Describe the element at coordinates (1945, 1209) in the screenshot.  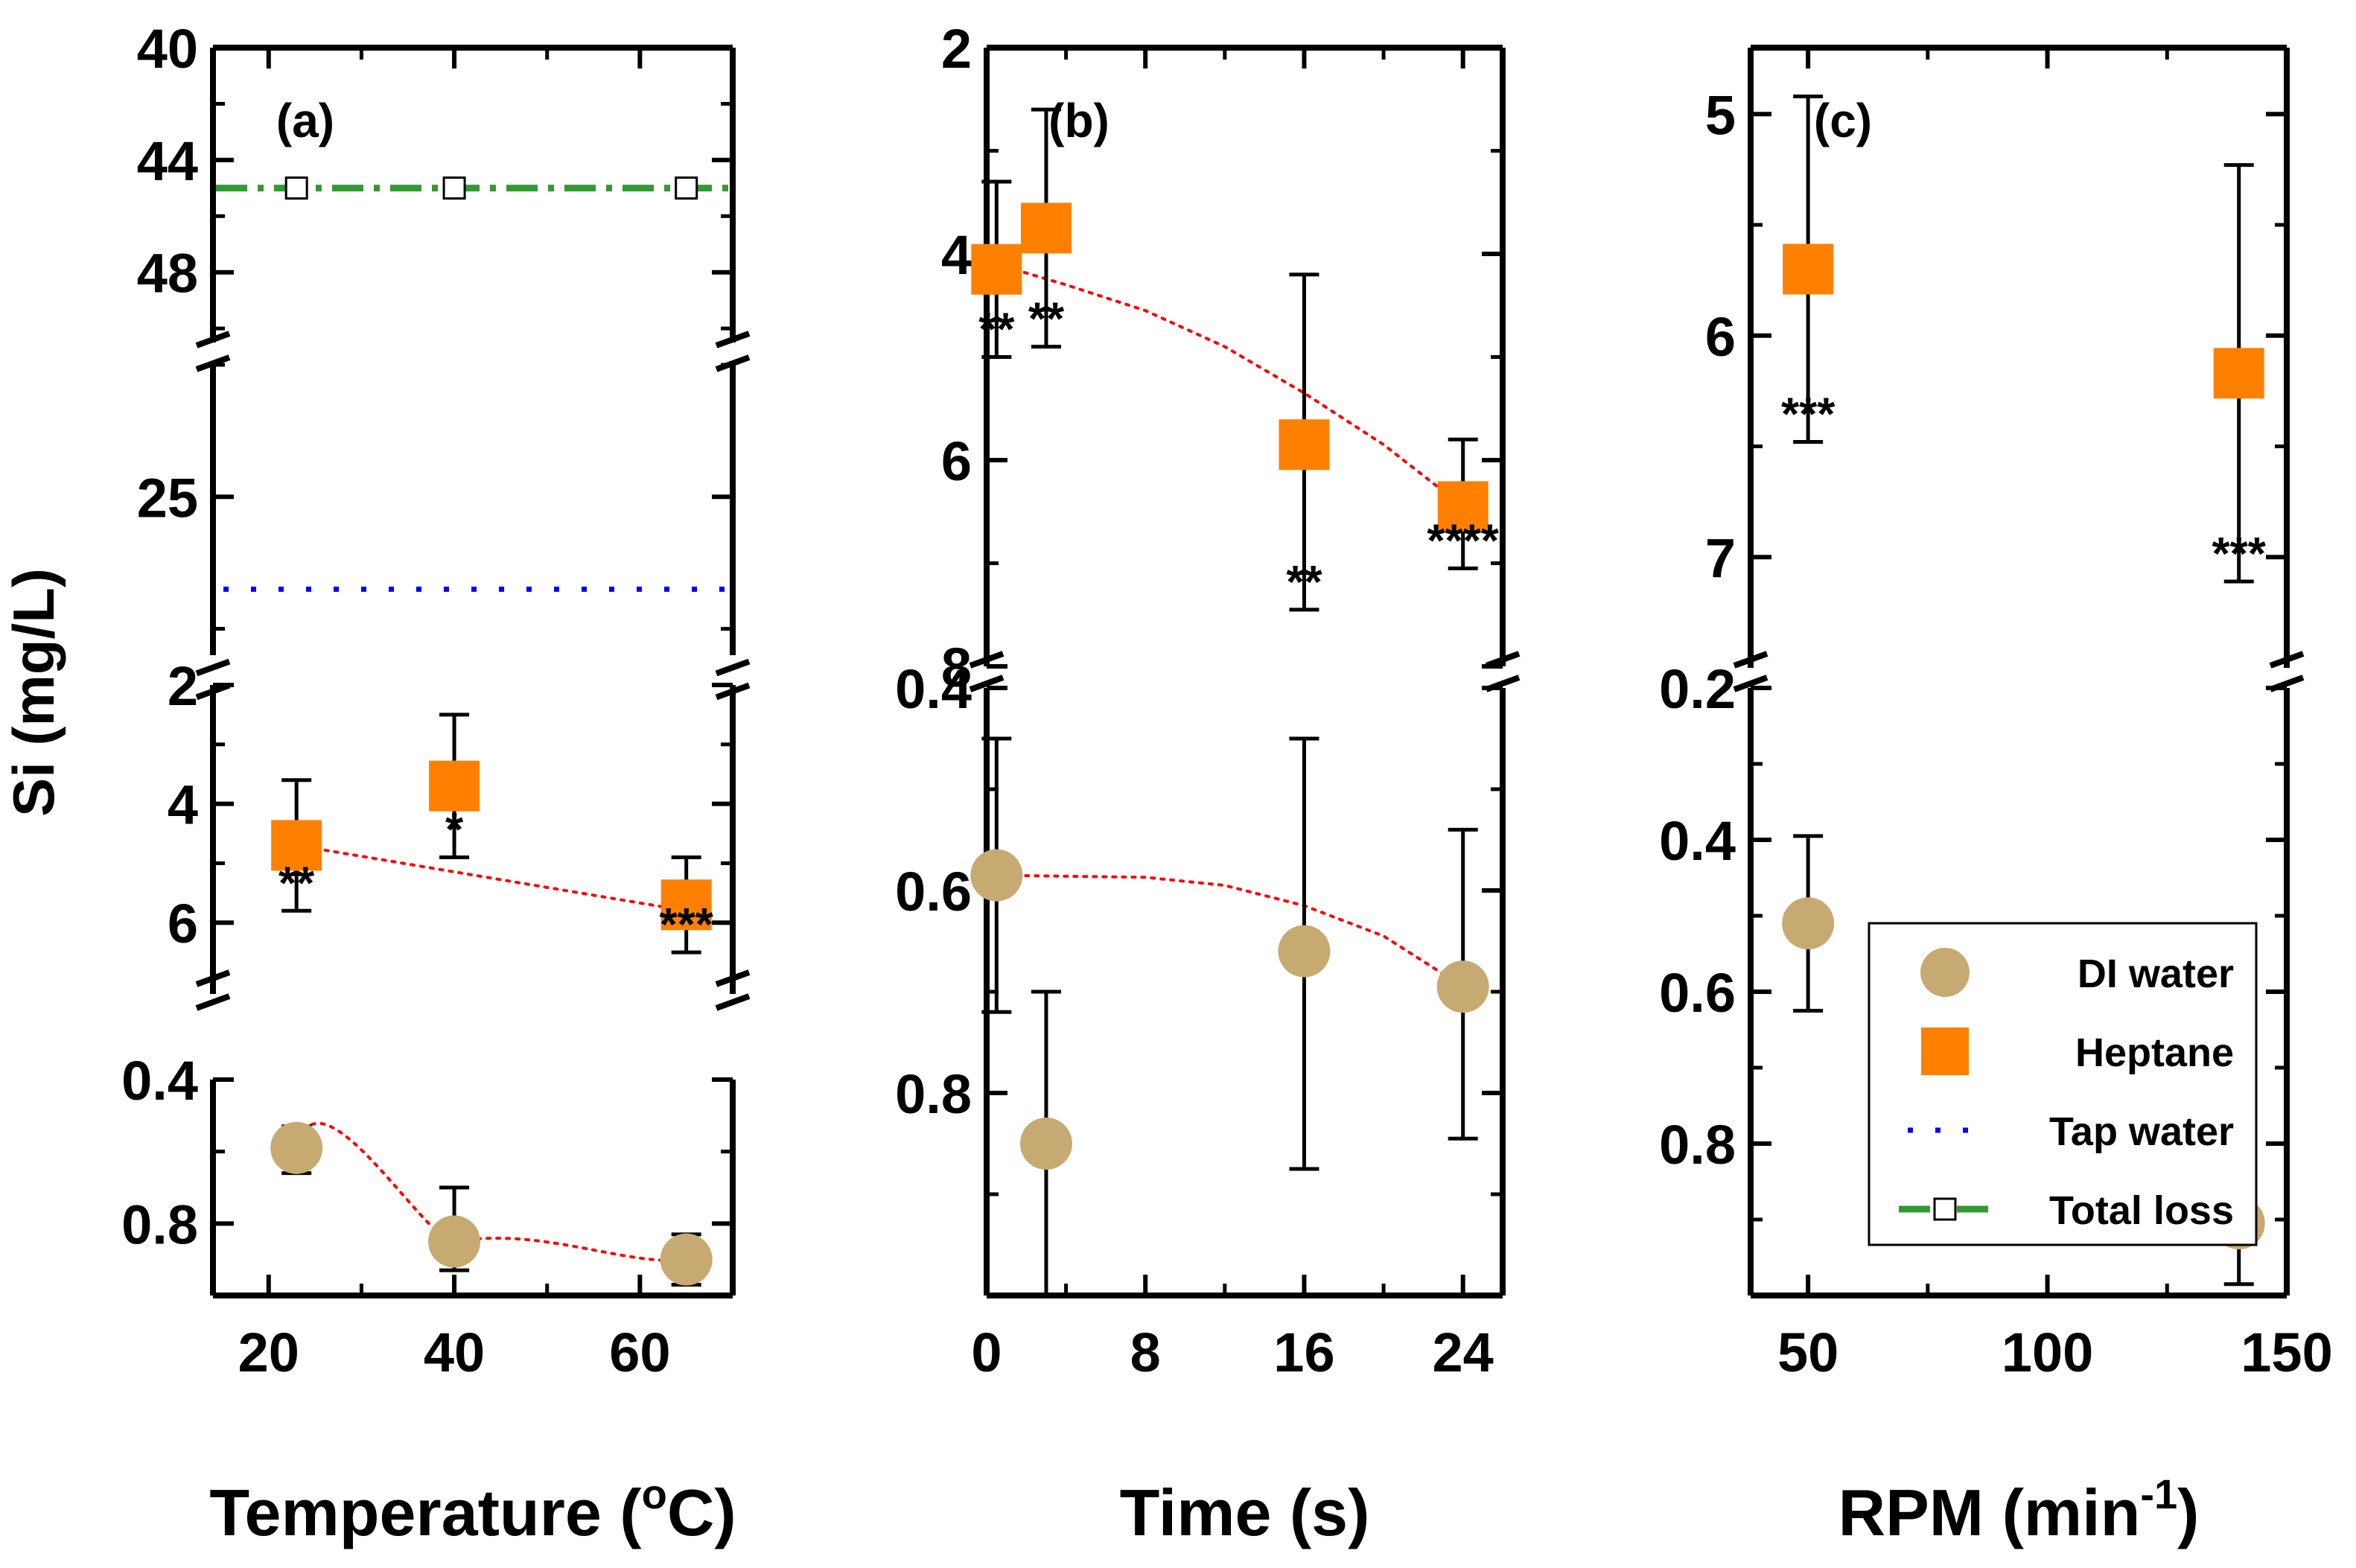
I see `legend-total-loss-square` at that location.